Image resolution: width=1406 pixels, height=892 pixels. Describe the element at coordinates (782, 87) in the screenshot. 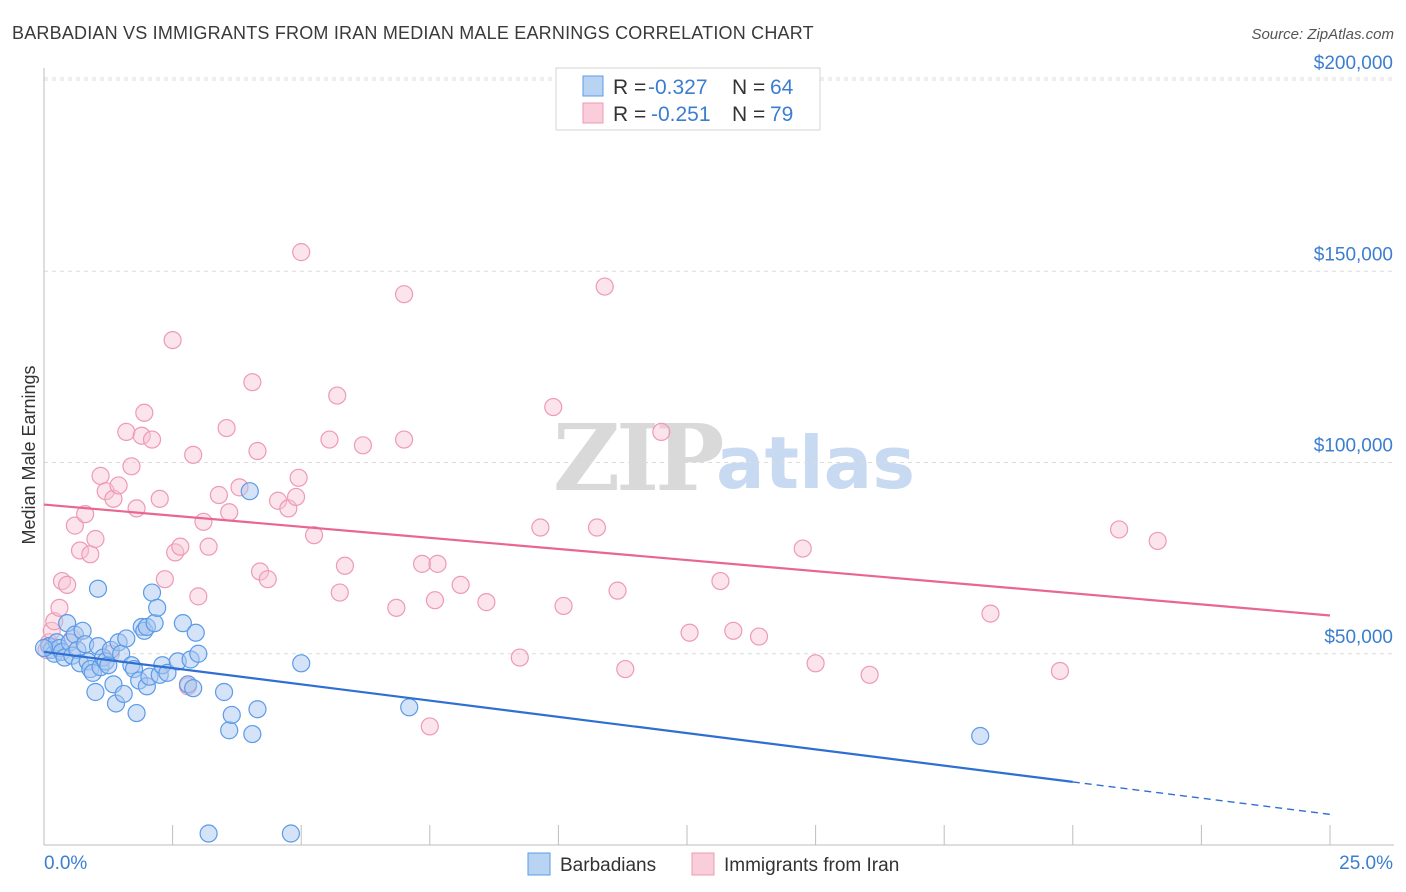

I see `legend-n-value-1: 64` at that location.